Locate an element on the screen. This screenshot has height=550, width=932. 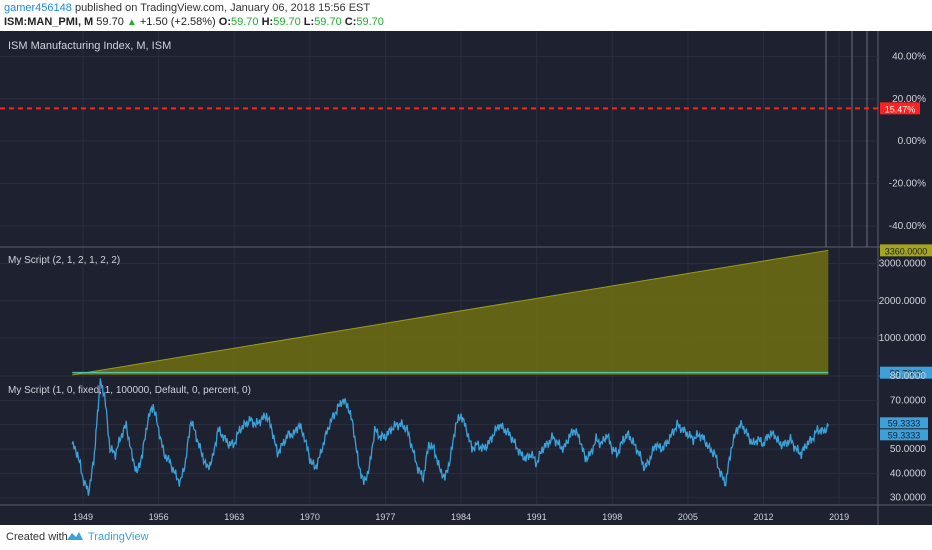
pane-title: ISM Manufacturing Index, M, ISM is located at coordinates (89, 46).